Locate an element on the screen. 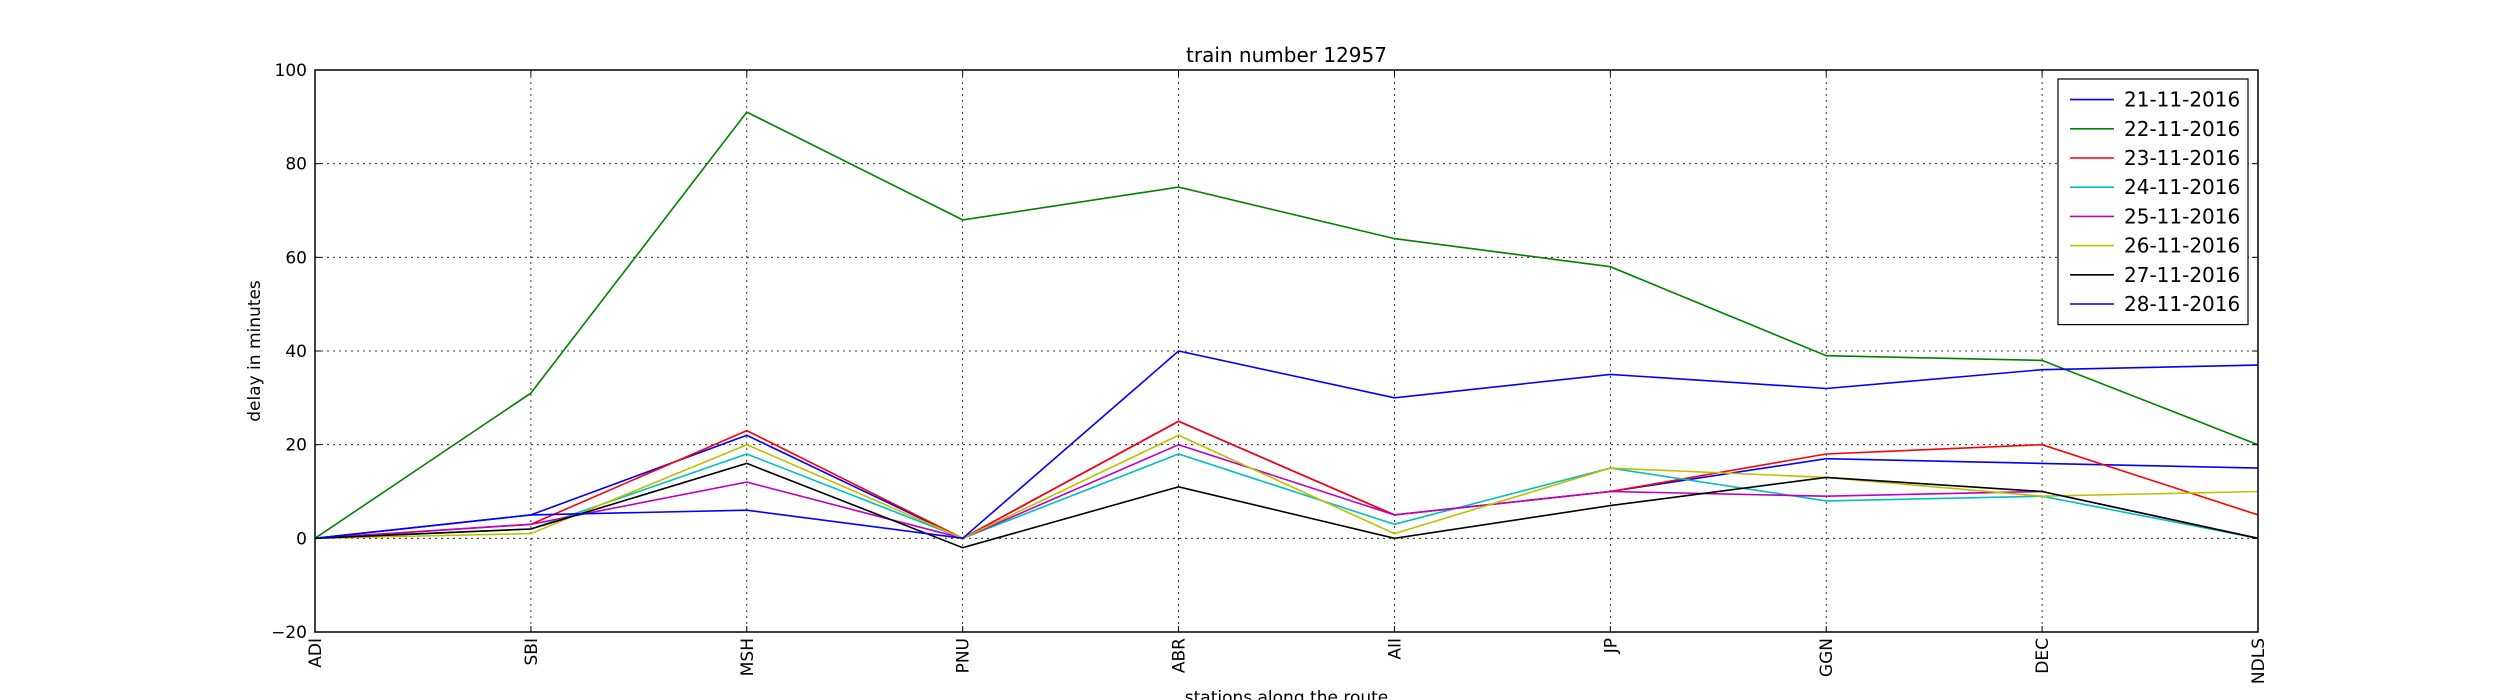 The height and width of the screenshot is (700, 2500). x-tick-label: MSH is located at coordinates (748, 657).